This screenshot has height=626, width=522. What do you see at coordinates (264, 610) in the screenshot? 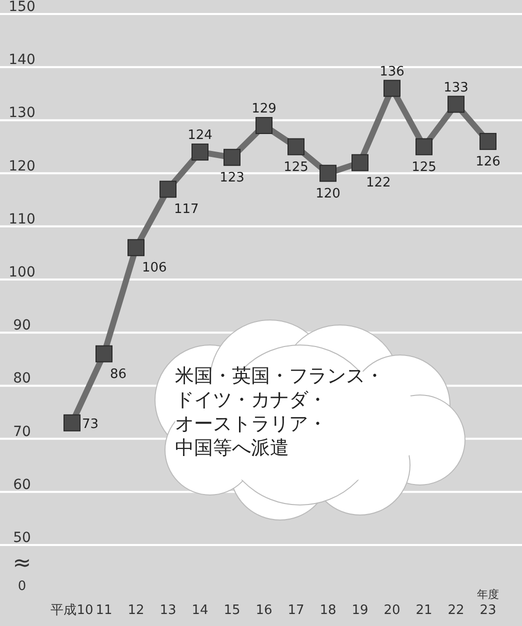
I see `x-tick-label: 16` at bounding box center [264, 610].